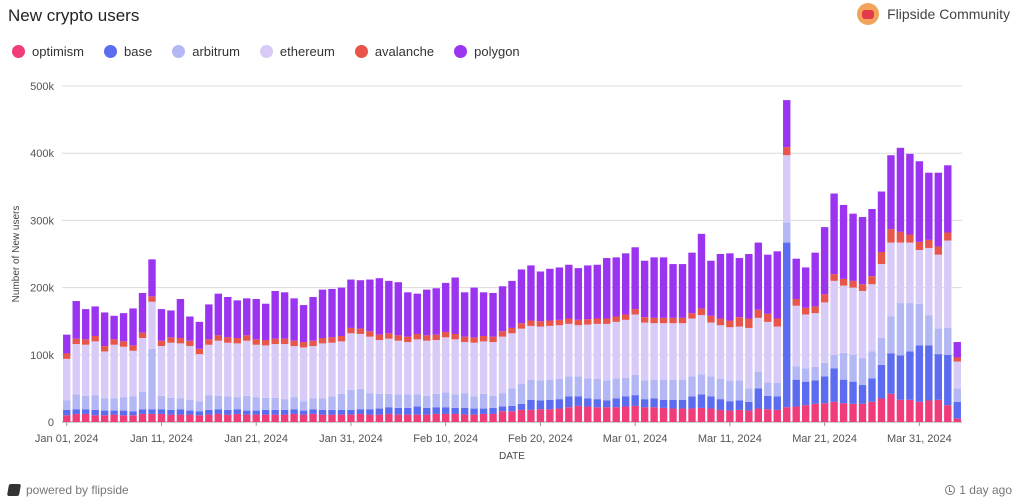  What do you see at coordinates (635, 439) in the screenshot?
I see `x-tick-label: Mar 01, 2024` at bounding box center [635, 439].